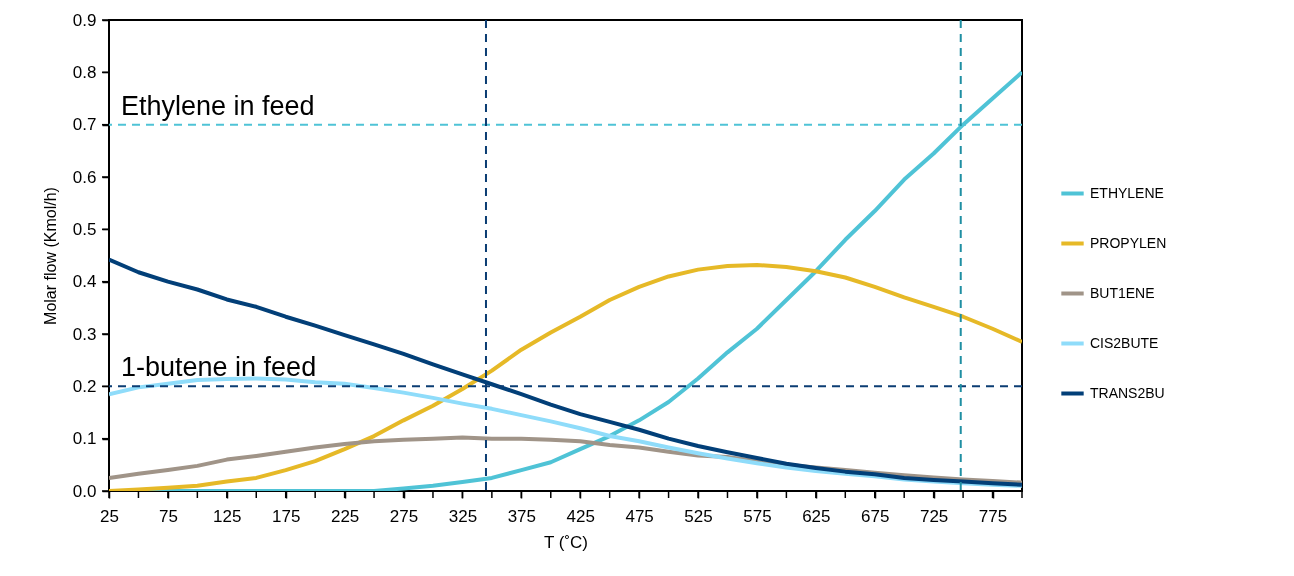 The height and width of the screenshot is (576, 1294). Describe the element at coordinates (84, 282) in the screenshot. I see `y-tick-label: 0.4` at that location.